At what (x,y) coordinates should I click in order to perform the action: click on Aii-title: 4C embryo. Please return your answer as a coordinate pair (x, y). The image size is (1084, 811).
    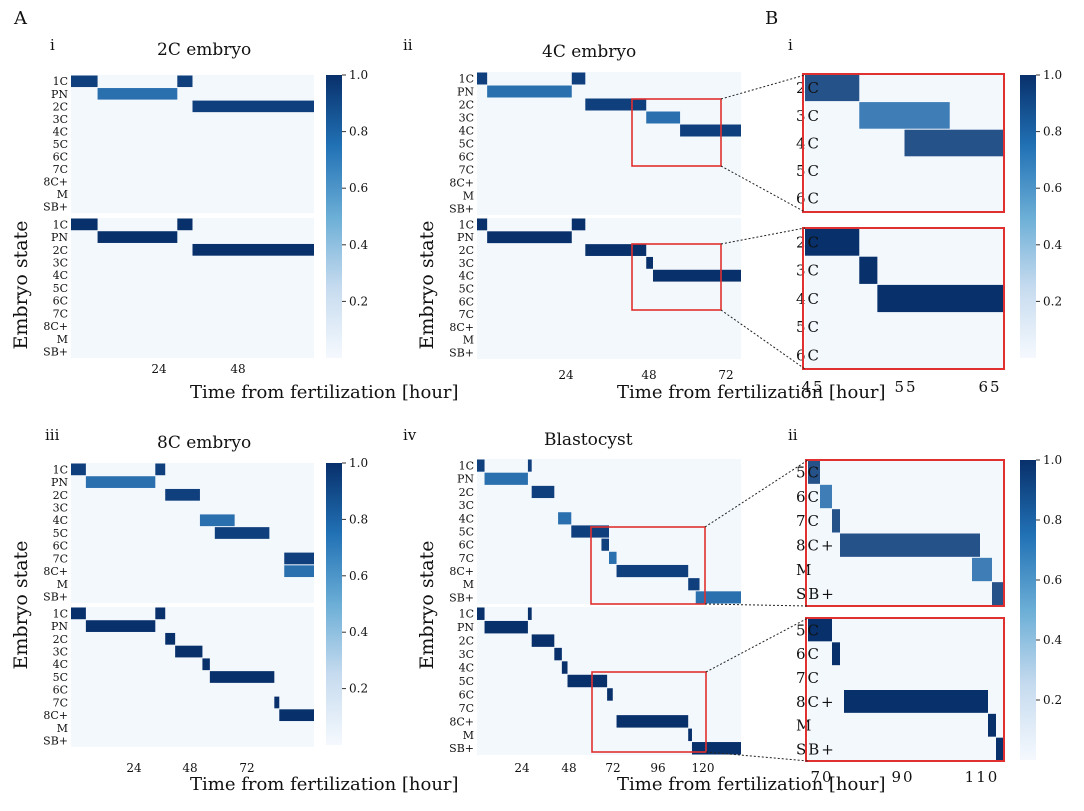
    Looking at the image, I should click on (589, 52).